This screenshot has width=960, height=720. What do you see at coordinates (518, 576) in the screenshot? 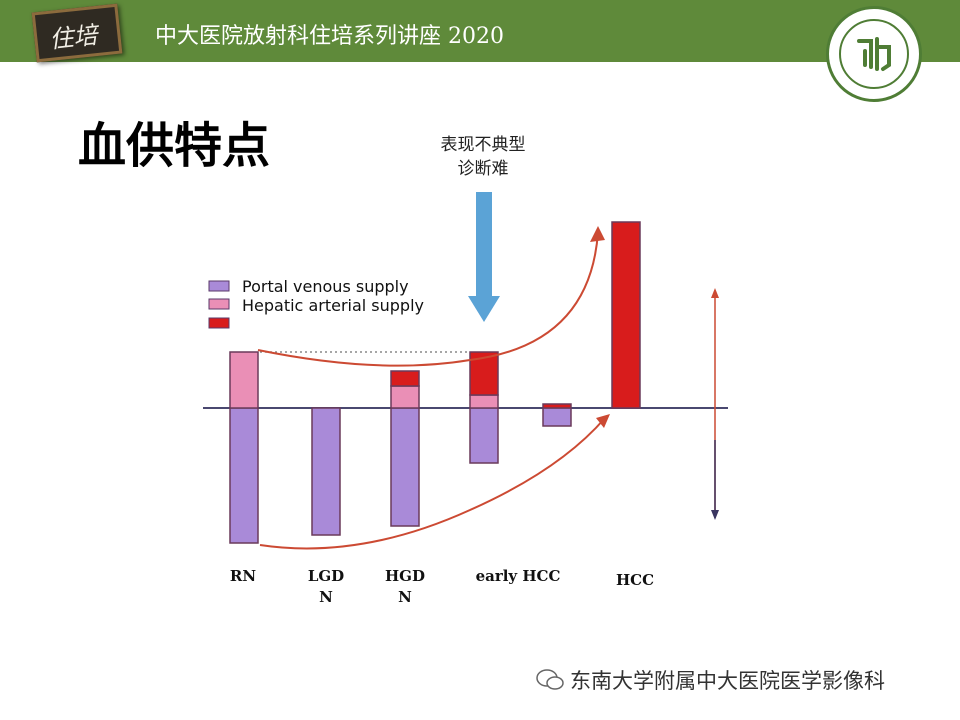
I see `category-label-early-hcc: early HCC` at bounding box center [518, 576].